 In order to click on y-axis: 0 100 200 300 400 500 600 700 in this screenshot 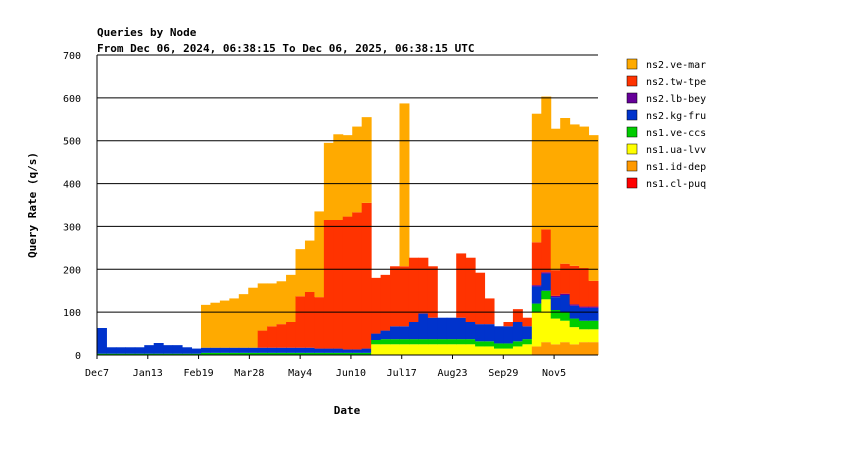, I will do `click(72, 206)`.